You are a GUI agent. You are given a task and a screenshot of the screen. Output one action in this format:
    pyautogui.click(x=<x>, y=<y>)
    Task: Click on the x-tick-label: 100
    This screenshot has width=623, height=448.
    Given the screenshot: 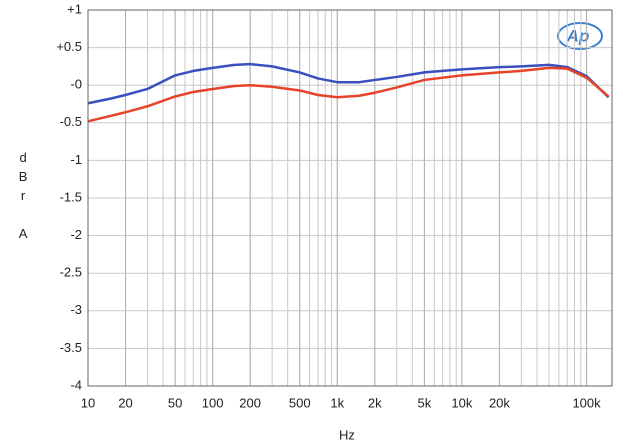 What is the action you would take?
    pyautogui.click(x=213, y=402)
    